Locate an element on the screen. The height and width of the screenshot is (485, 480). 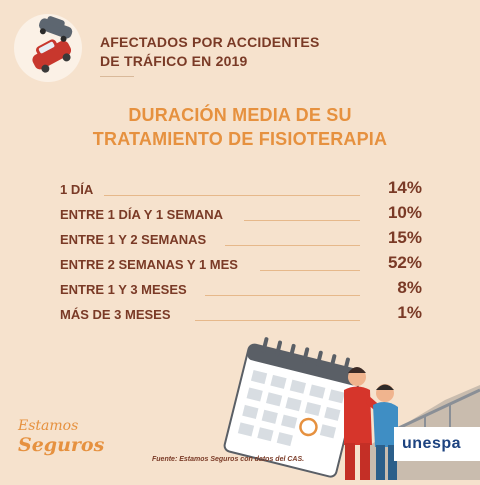
physiotherapist-icon is located at coordinates (364, 423).